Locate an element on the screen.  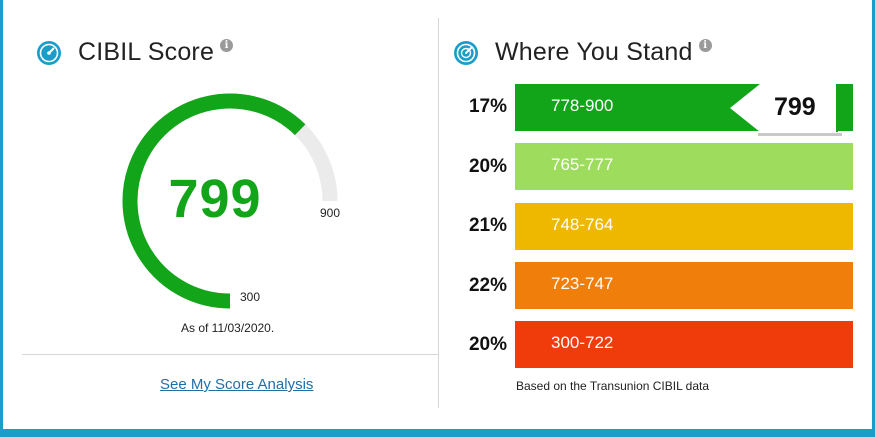
score-date: As of 11/03/2020. is located at coordinates (228, 328).